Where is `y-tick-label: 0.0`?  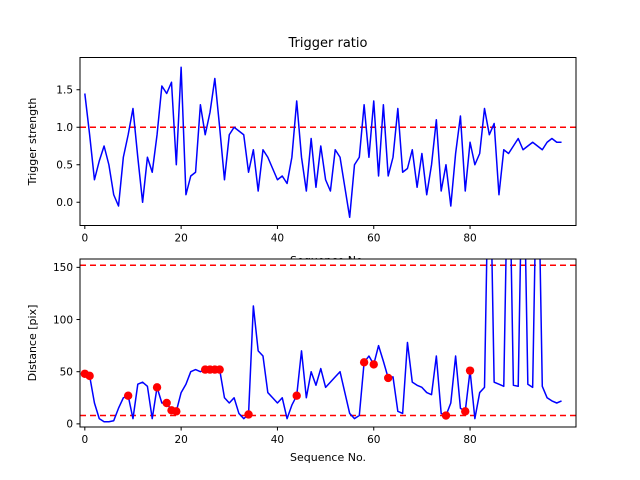
y-tick-label: 0.0 is located at coordinates (64, 203).